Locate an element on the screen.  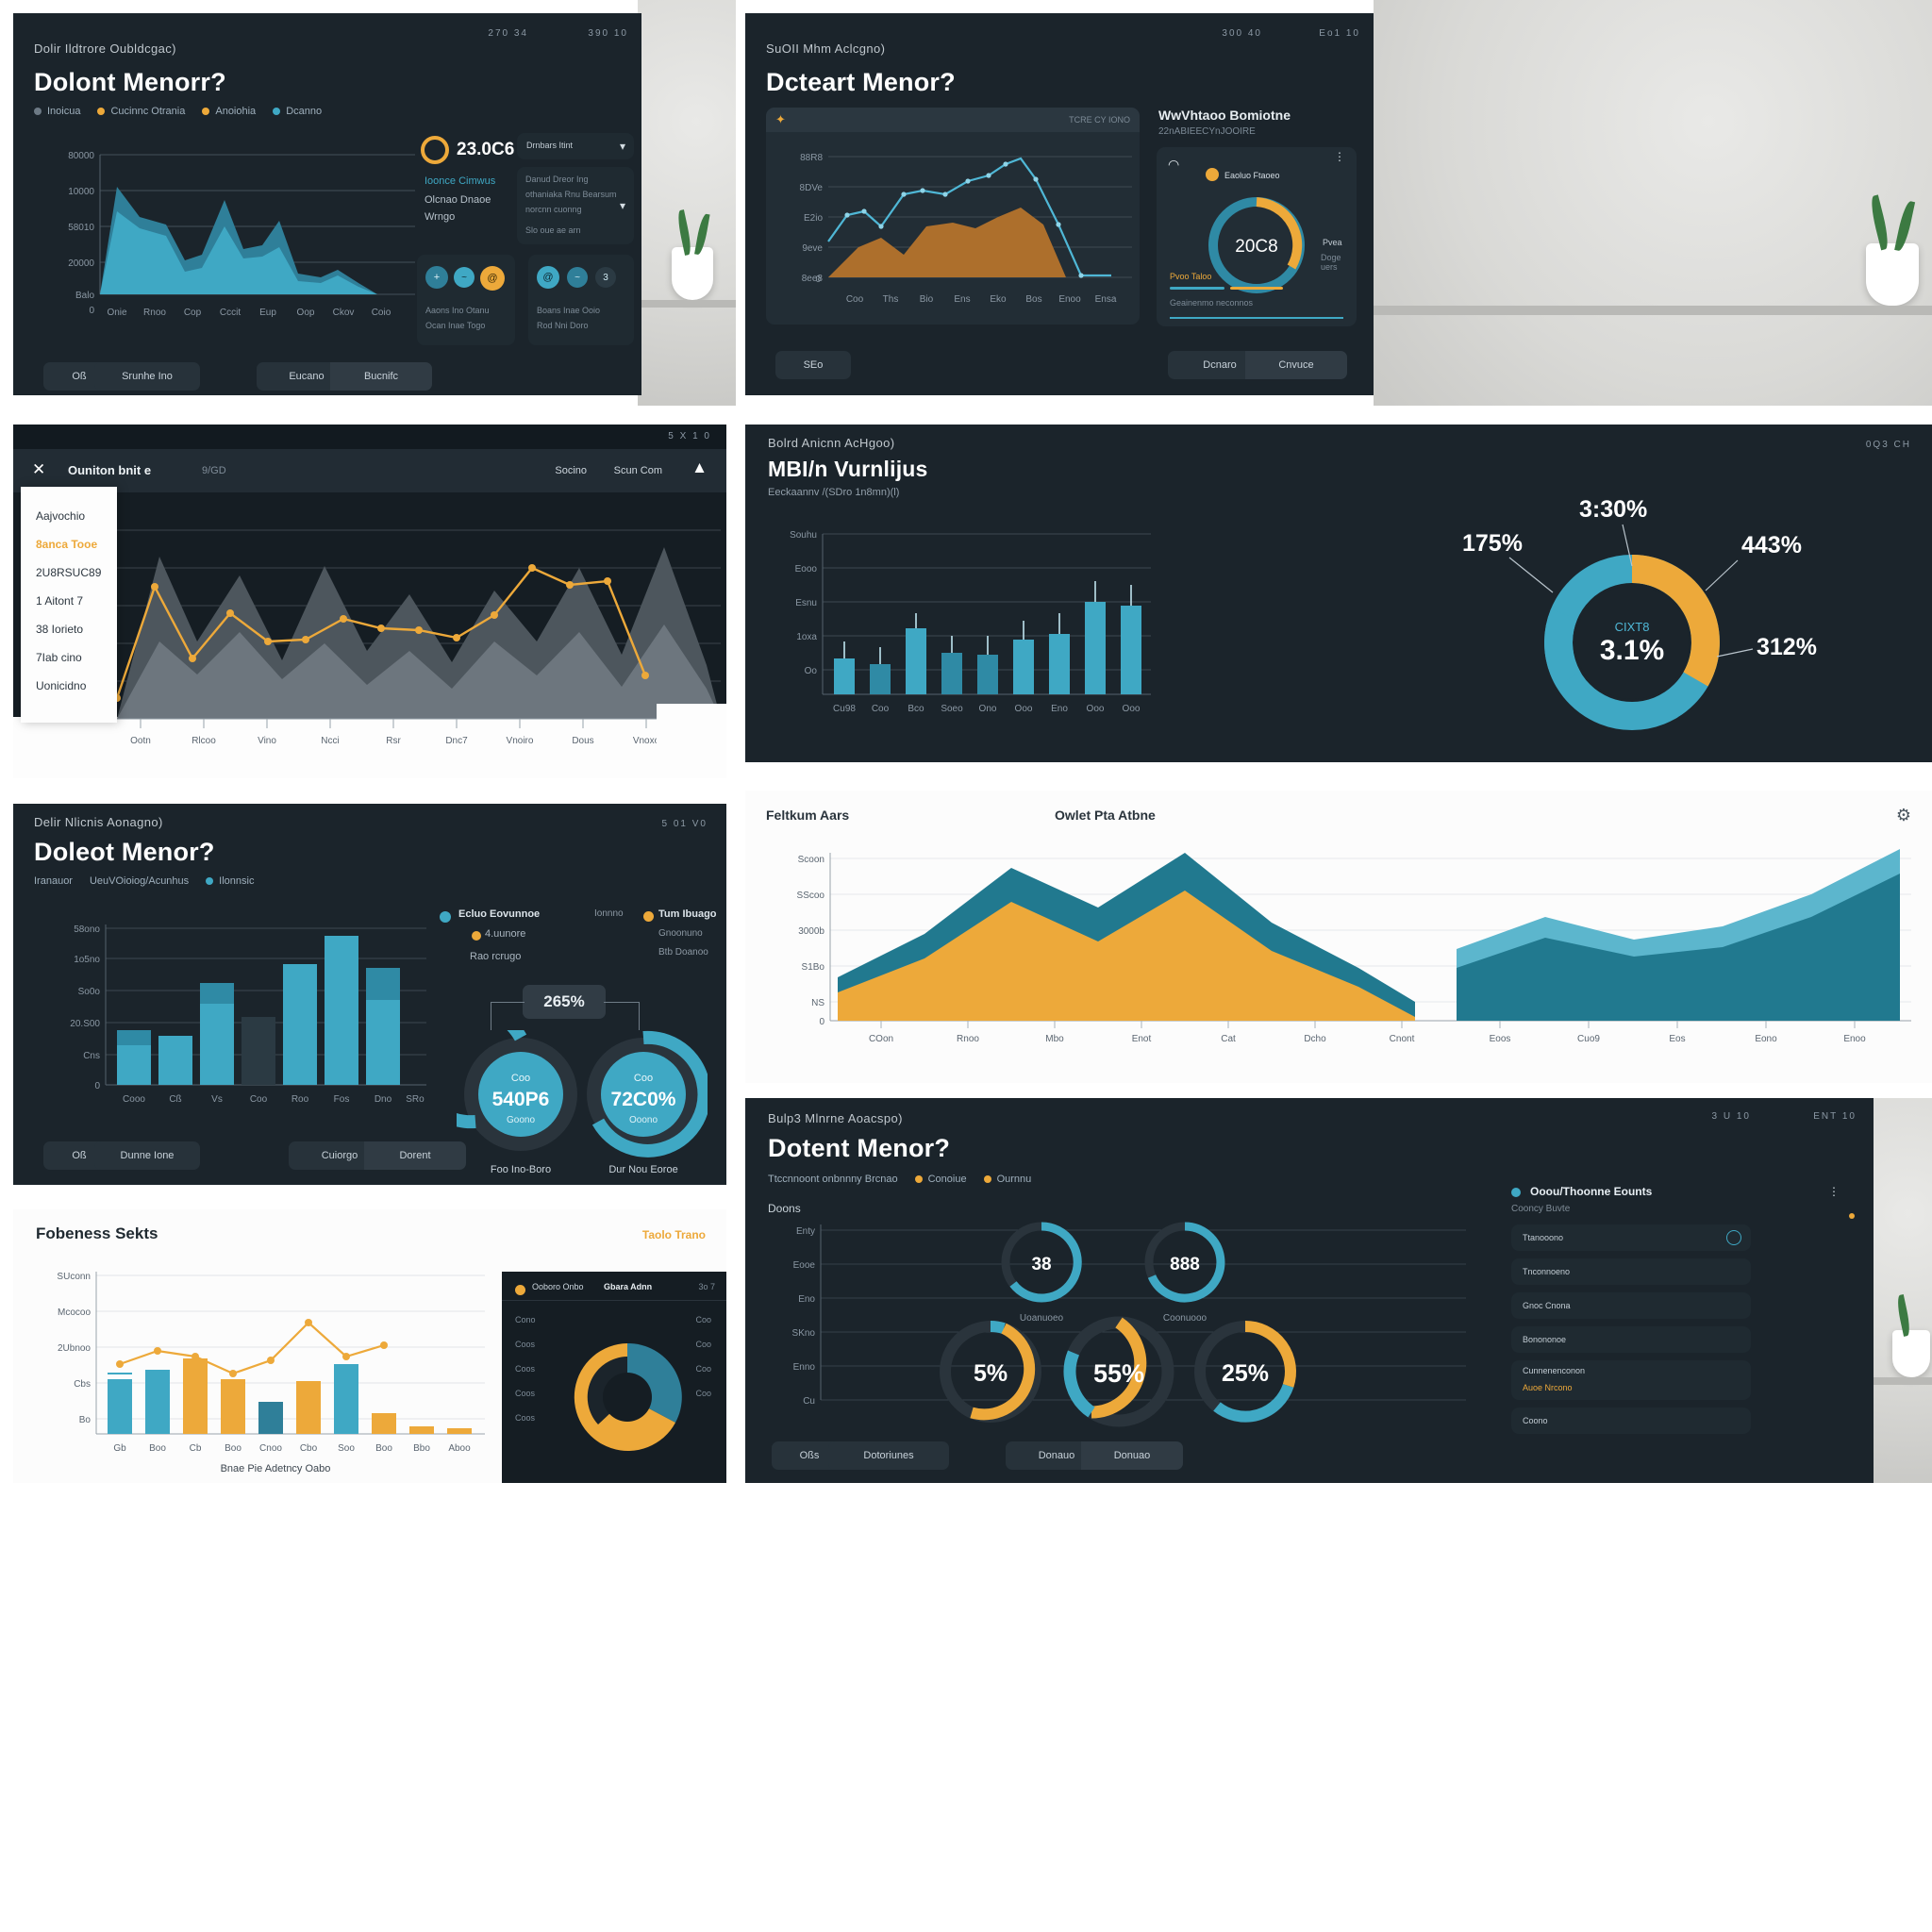
svg-text: 38 is located at coordinates (1041, 1265).